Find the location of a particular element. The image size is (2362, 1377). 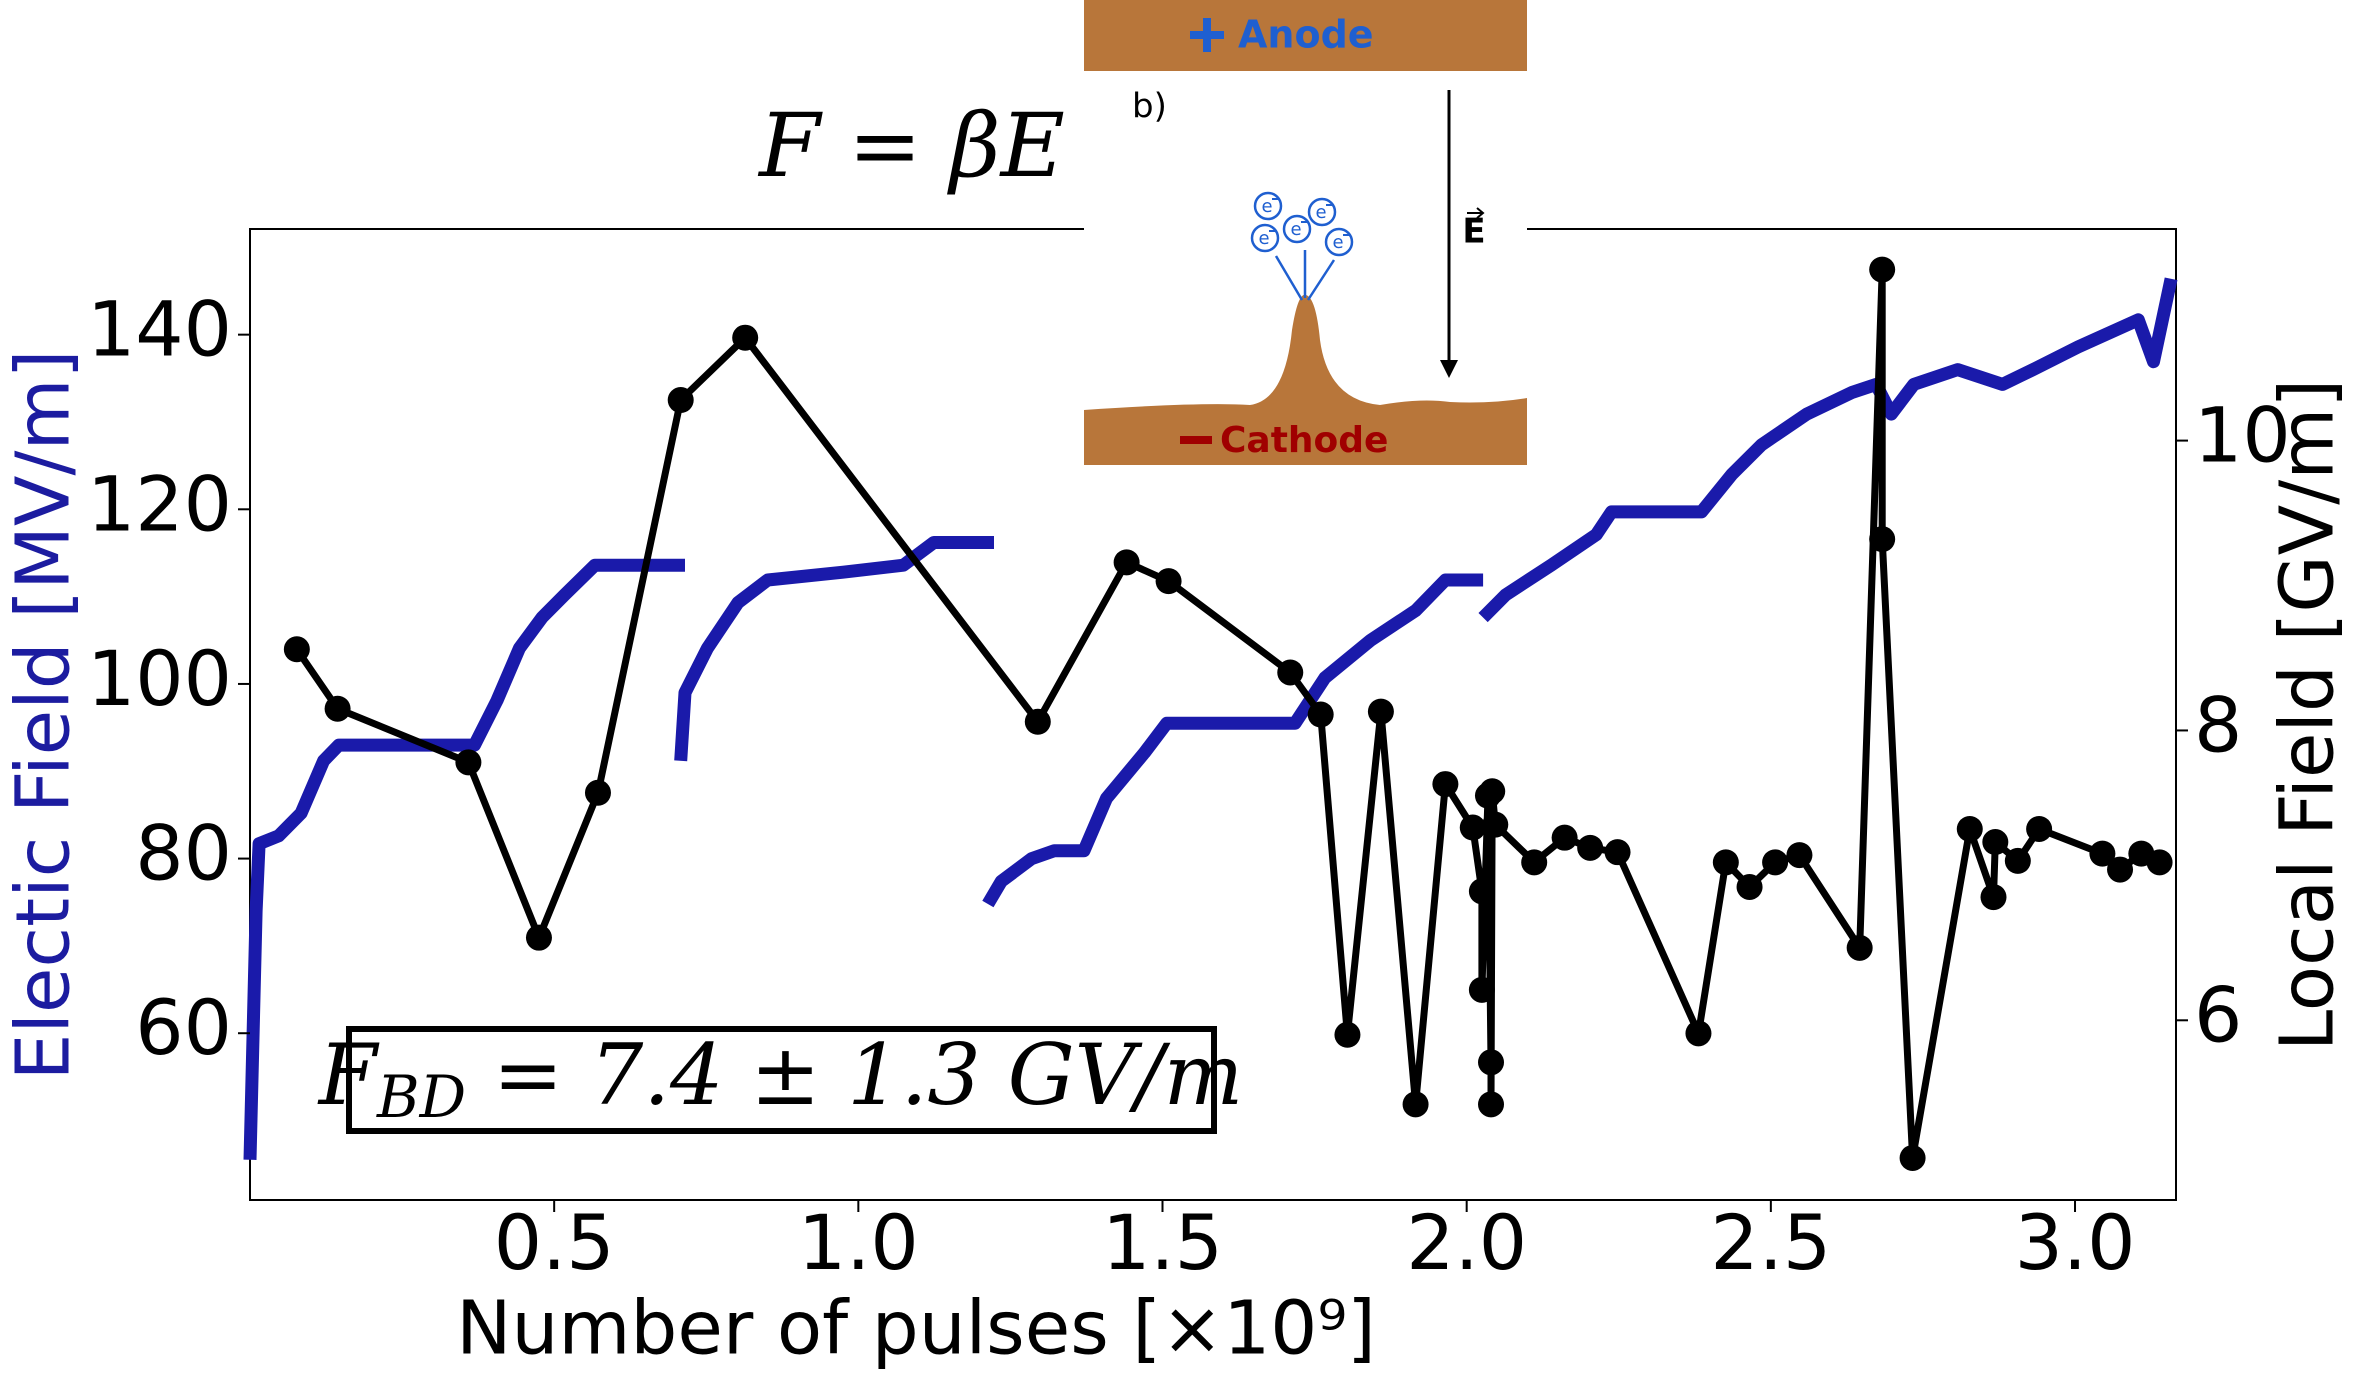

field-label: E is located at coordinates (1473, 232).